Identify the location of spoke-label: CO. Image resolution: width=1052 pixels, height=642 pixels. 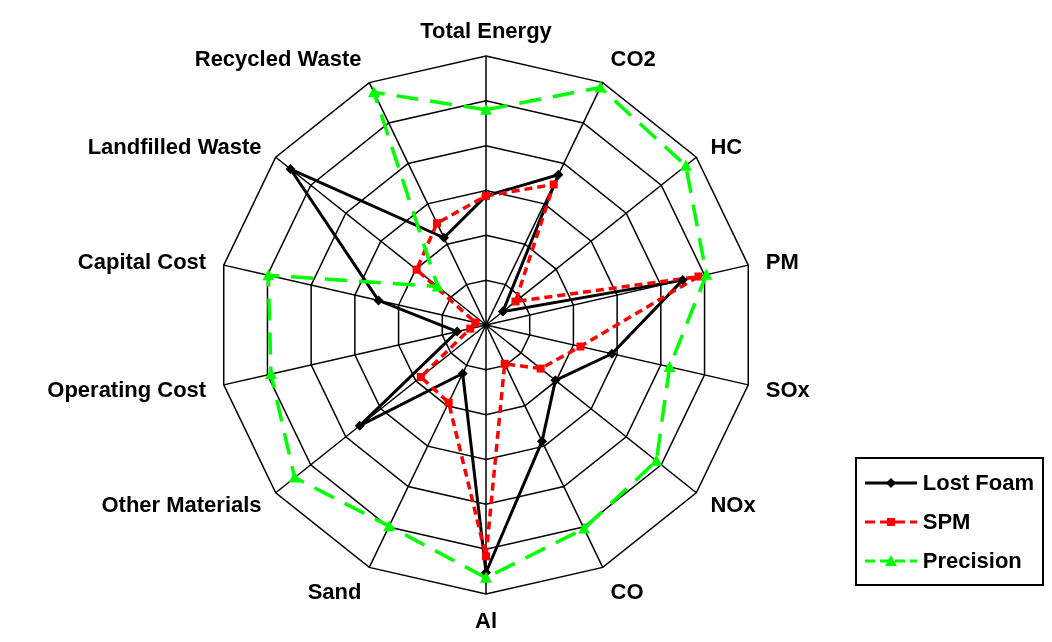
(627, 592).